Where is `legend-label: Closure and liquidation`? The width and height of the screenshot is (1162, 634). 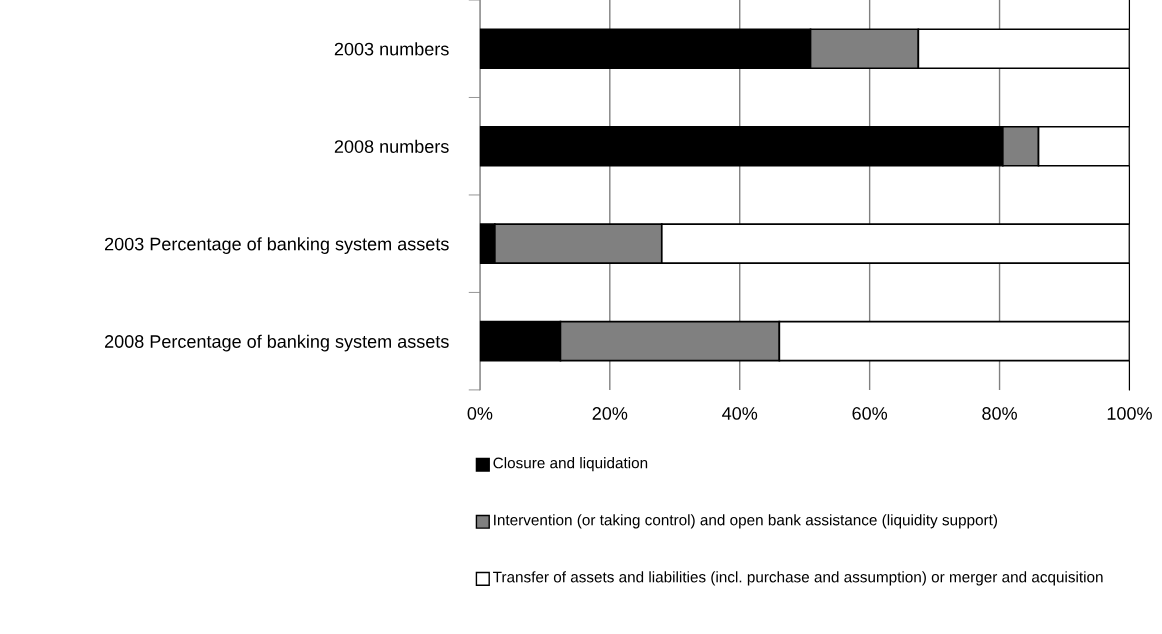 legend-label: Closure and liquidation is located at coordinates (570, 464).